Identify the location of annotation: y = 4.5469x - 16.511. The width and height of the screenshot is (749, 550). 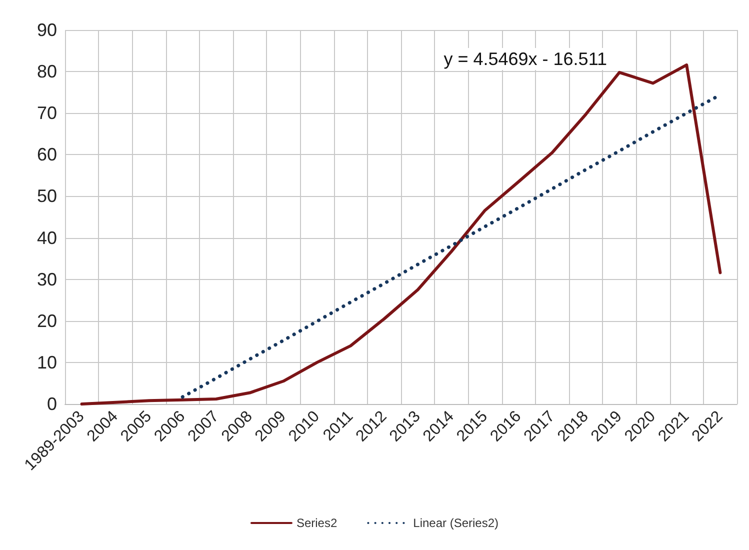
(526, 59).